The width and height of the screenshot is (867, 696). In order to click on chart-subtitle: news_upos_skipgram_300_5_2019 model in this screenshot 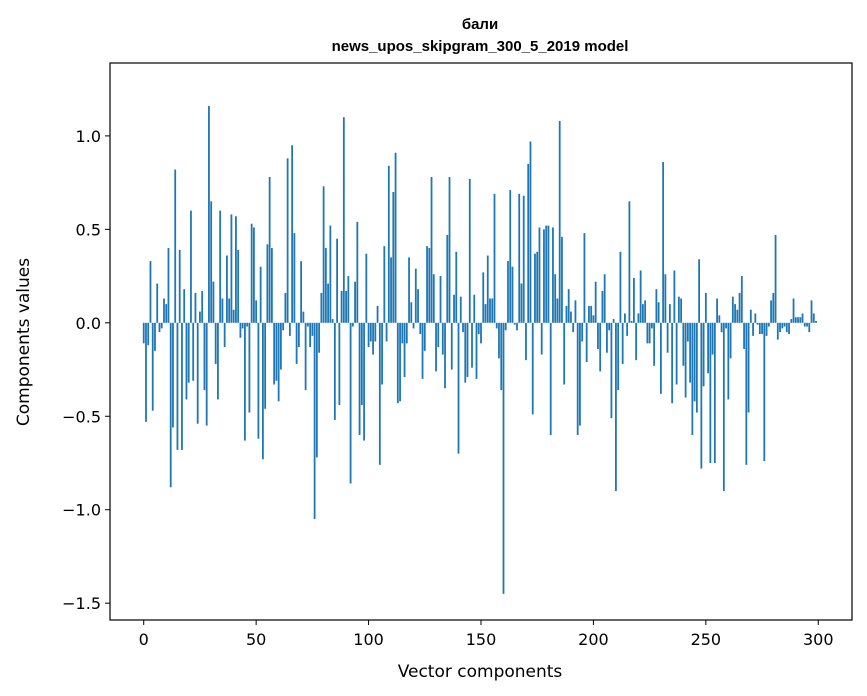, I will do `click(480, 46)`.